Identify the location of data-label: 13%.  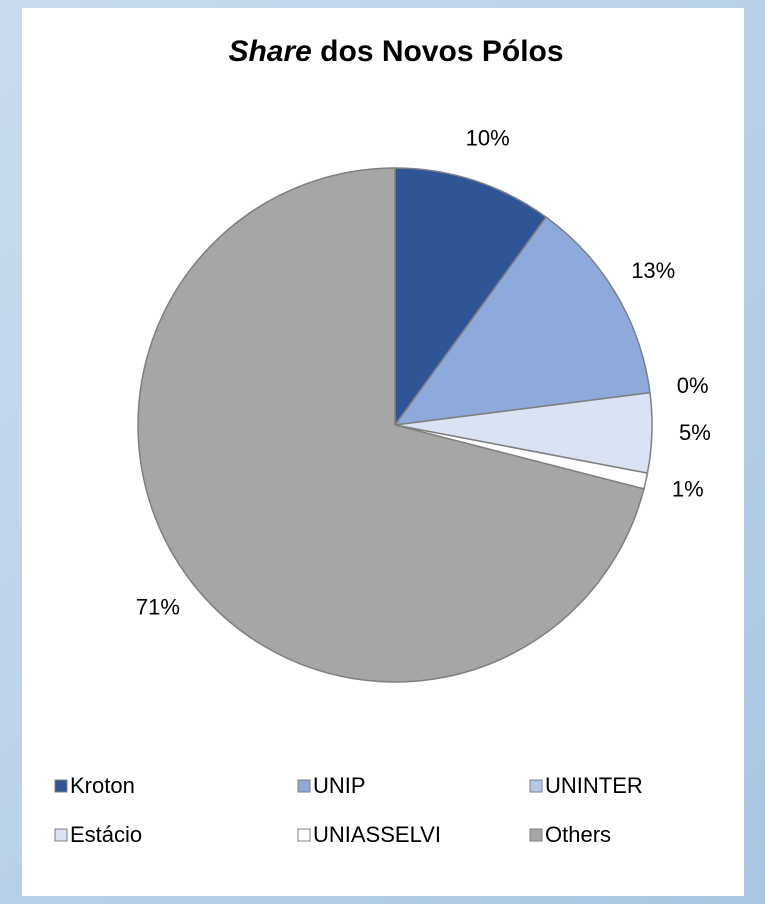
(653, 270).